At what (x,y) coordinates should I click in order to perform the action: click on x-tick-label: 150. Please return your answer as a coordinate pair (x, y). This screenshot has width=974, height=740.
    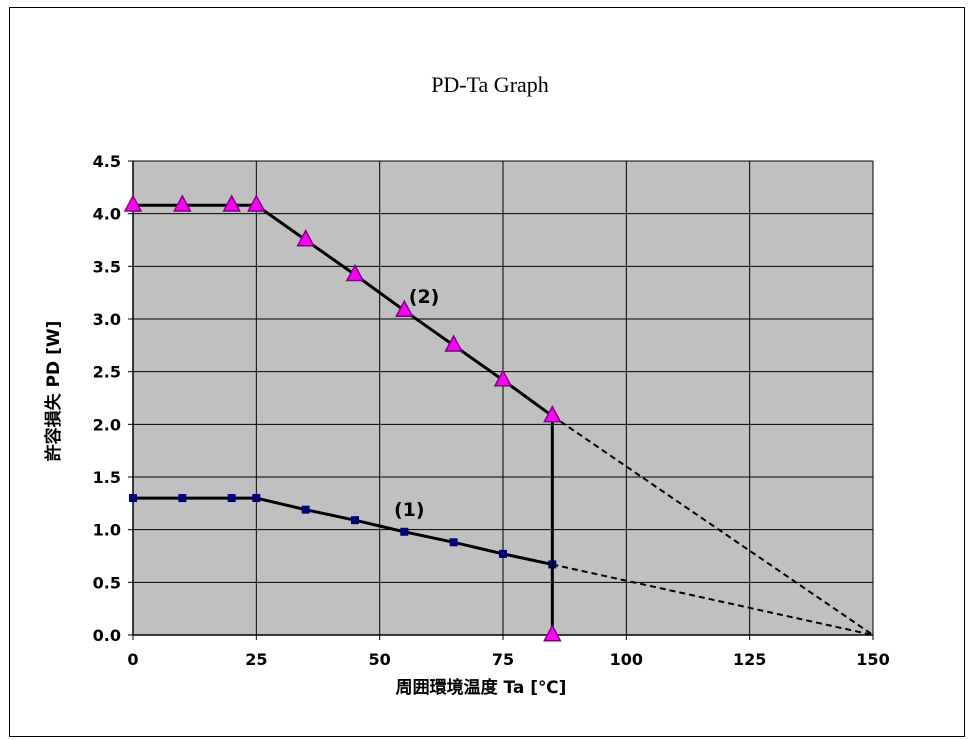
    Looking at the image, I should click on (872, 659).